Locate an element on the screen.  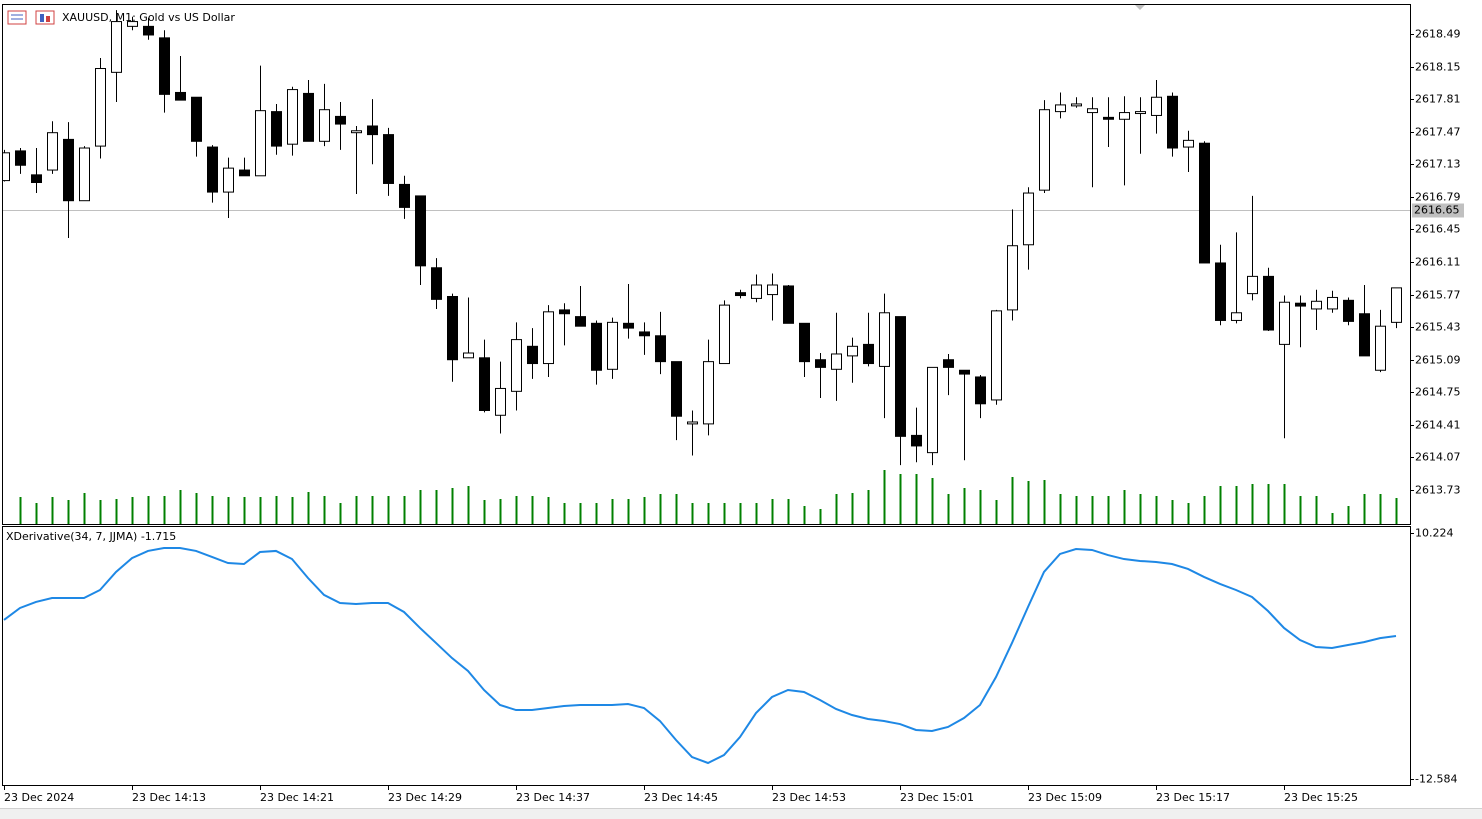
x-tick-label: 23 Dec 14:53 is located at coordinates (809, 797).